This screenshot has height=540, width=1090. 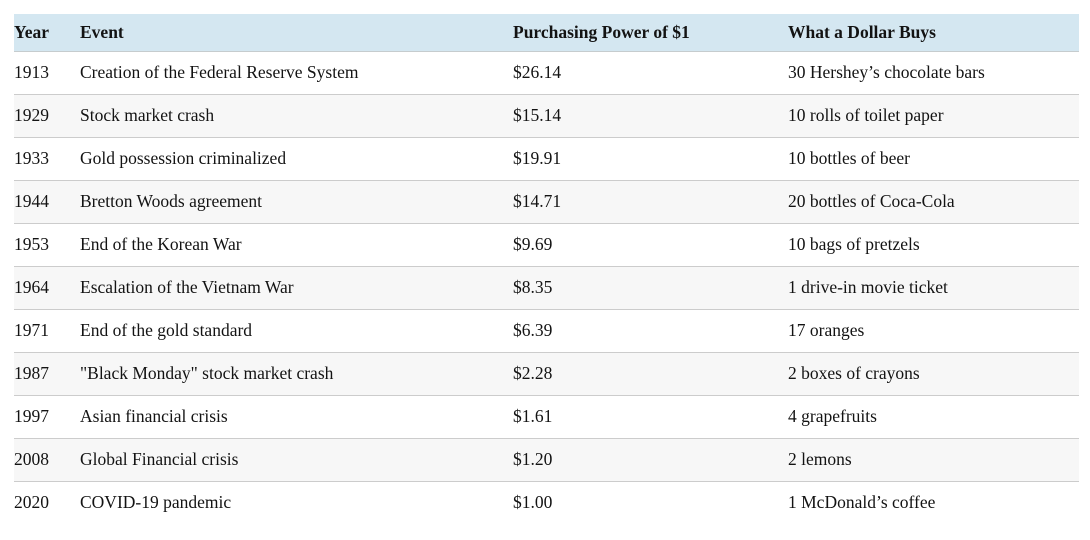 What do you see at coordinates (296, 201) in the screenshot?
I see `cell-event: Bretton Woods agreement` at bounding box center [296, 201].